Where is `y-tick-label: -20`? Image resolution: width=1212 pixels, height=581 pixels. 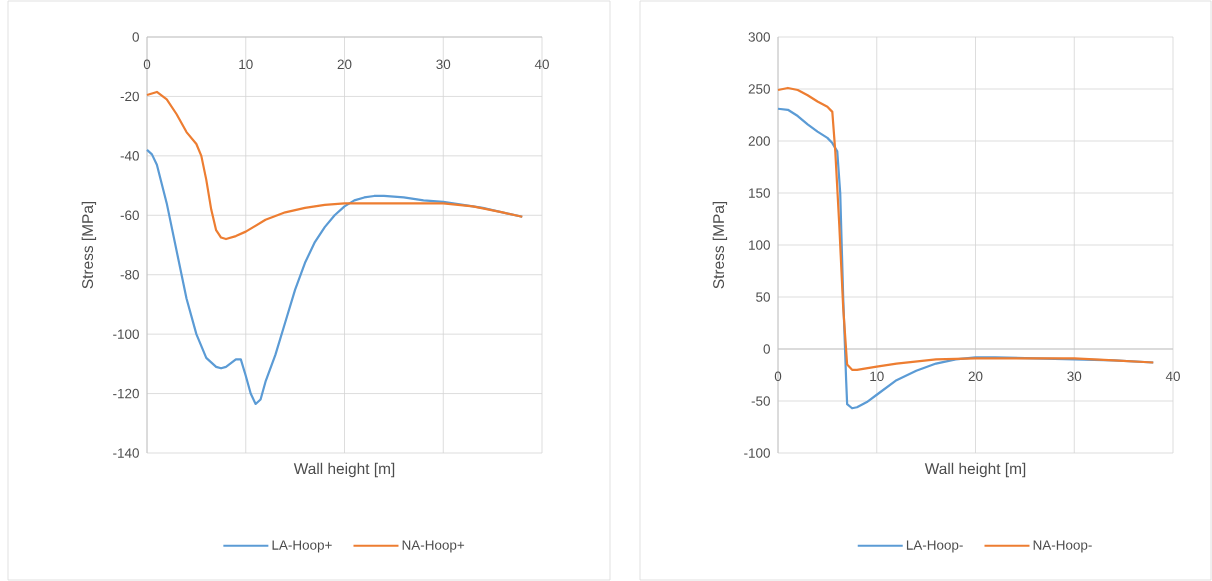 y-tick-label: -20 is located at coordinates (129, 96).